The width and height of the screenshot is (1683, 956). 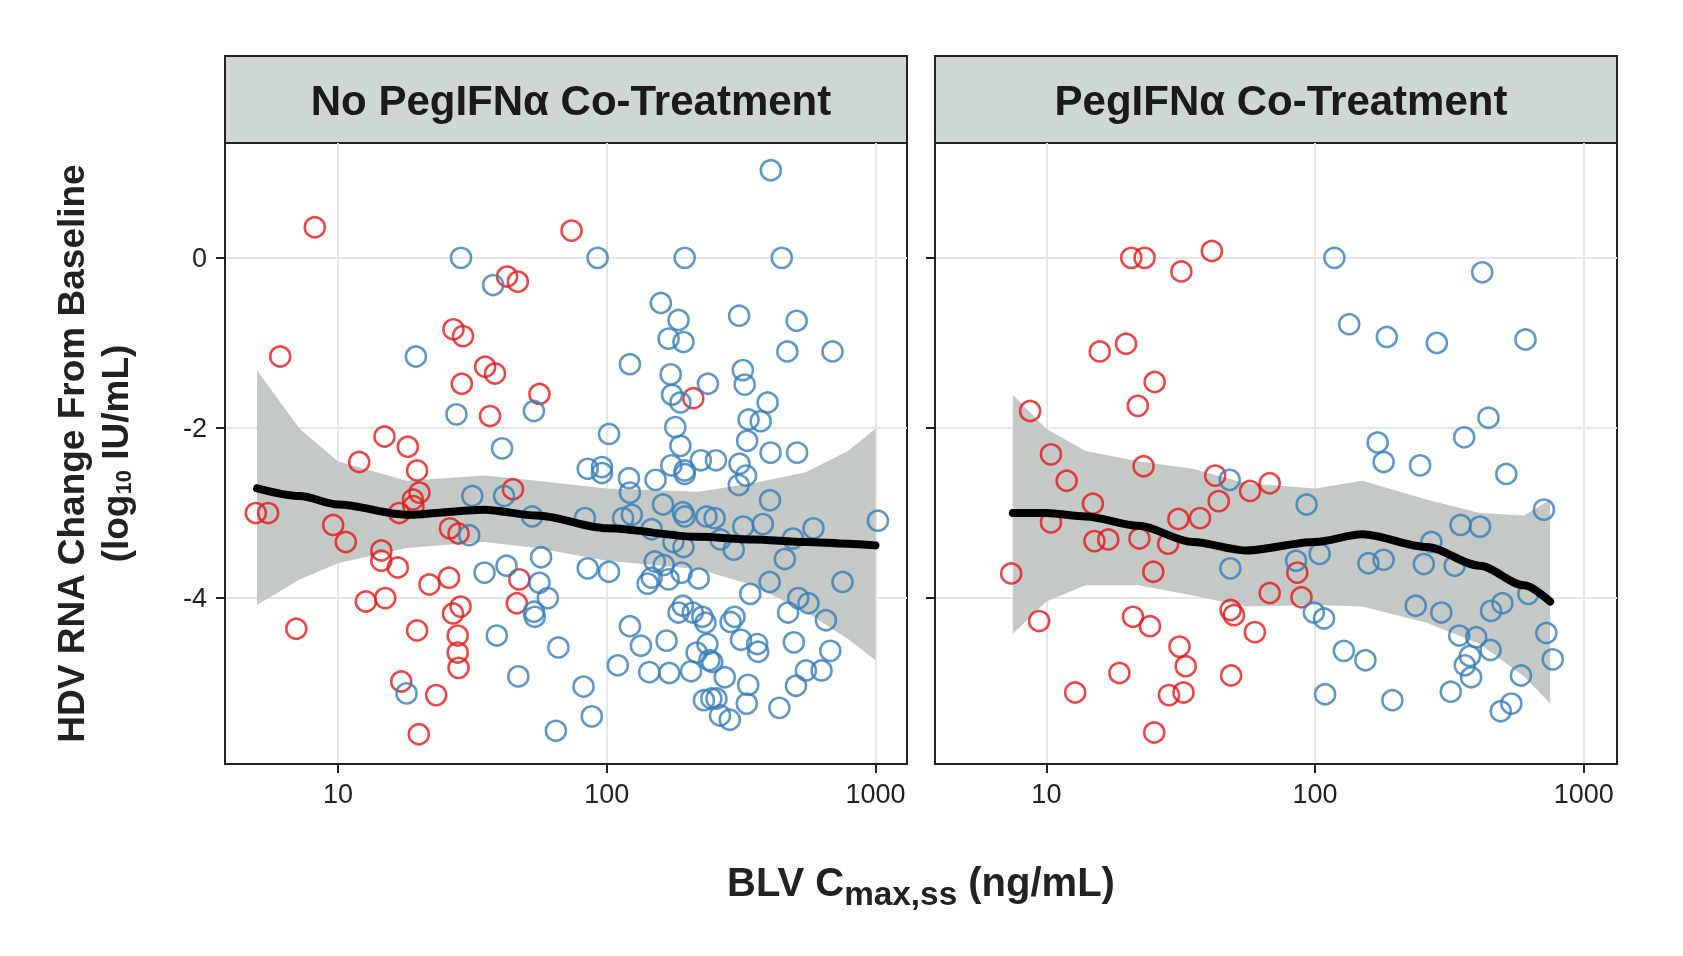 What do you see at coordinates (194, 427) in the screenshot?
I see `y-tick-label: -2` at bounding box center [194, 427].